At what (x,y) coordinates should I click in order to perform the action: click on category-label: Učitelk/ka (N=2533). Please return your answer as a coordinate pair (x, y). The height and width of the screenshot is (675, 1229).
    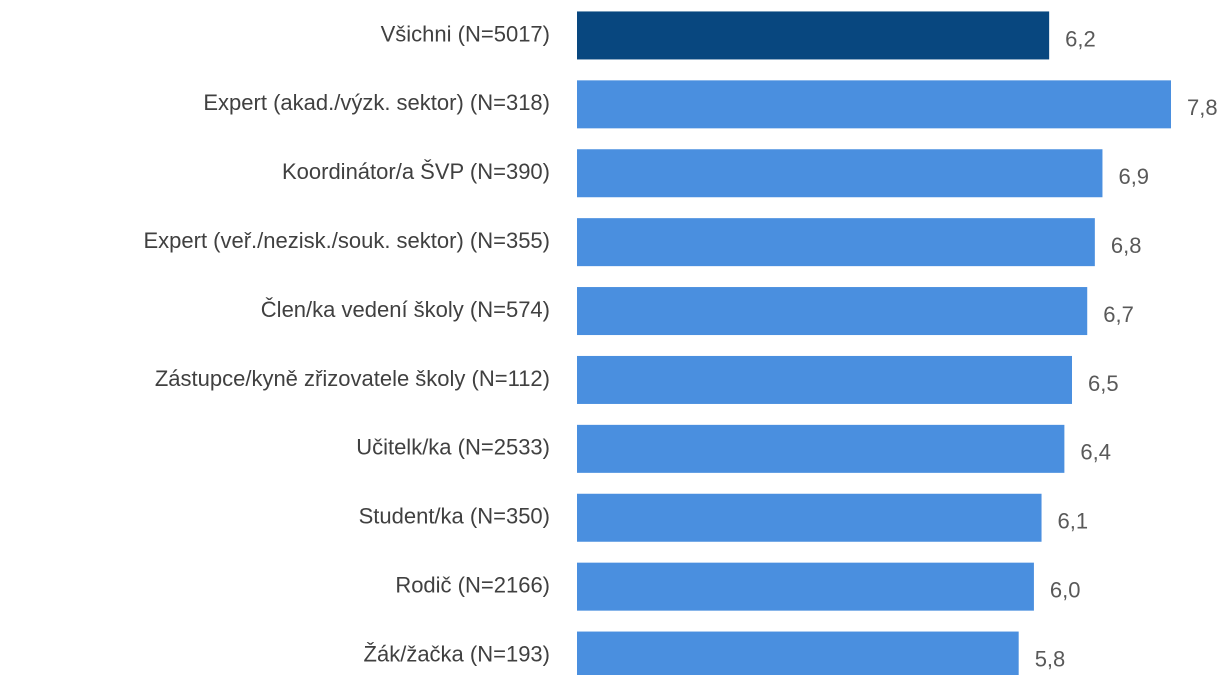
    Looking at the image, I should click on (453, 447).